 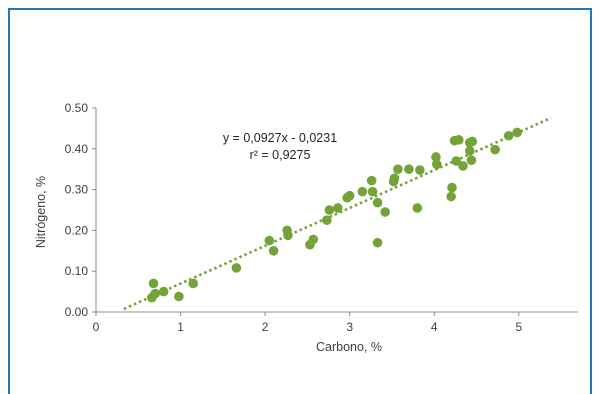 What do you see at coordinates (77, 271) in the screenshot?
I see `y-tick-label: 0.10` at bounding box center [77, 271].